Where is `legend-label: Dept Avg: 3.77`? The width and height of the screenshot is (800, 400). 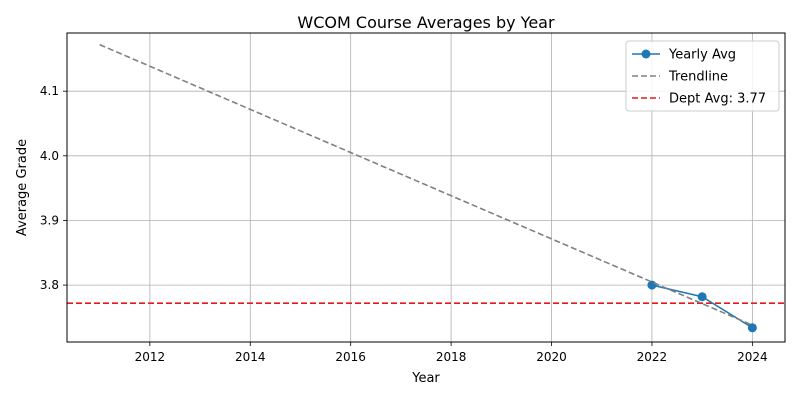
legend-label: Dept Avg: 3.77 is located at coordinates (717, 99).